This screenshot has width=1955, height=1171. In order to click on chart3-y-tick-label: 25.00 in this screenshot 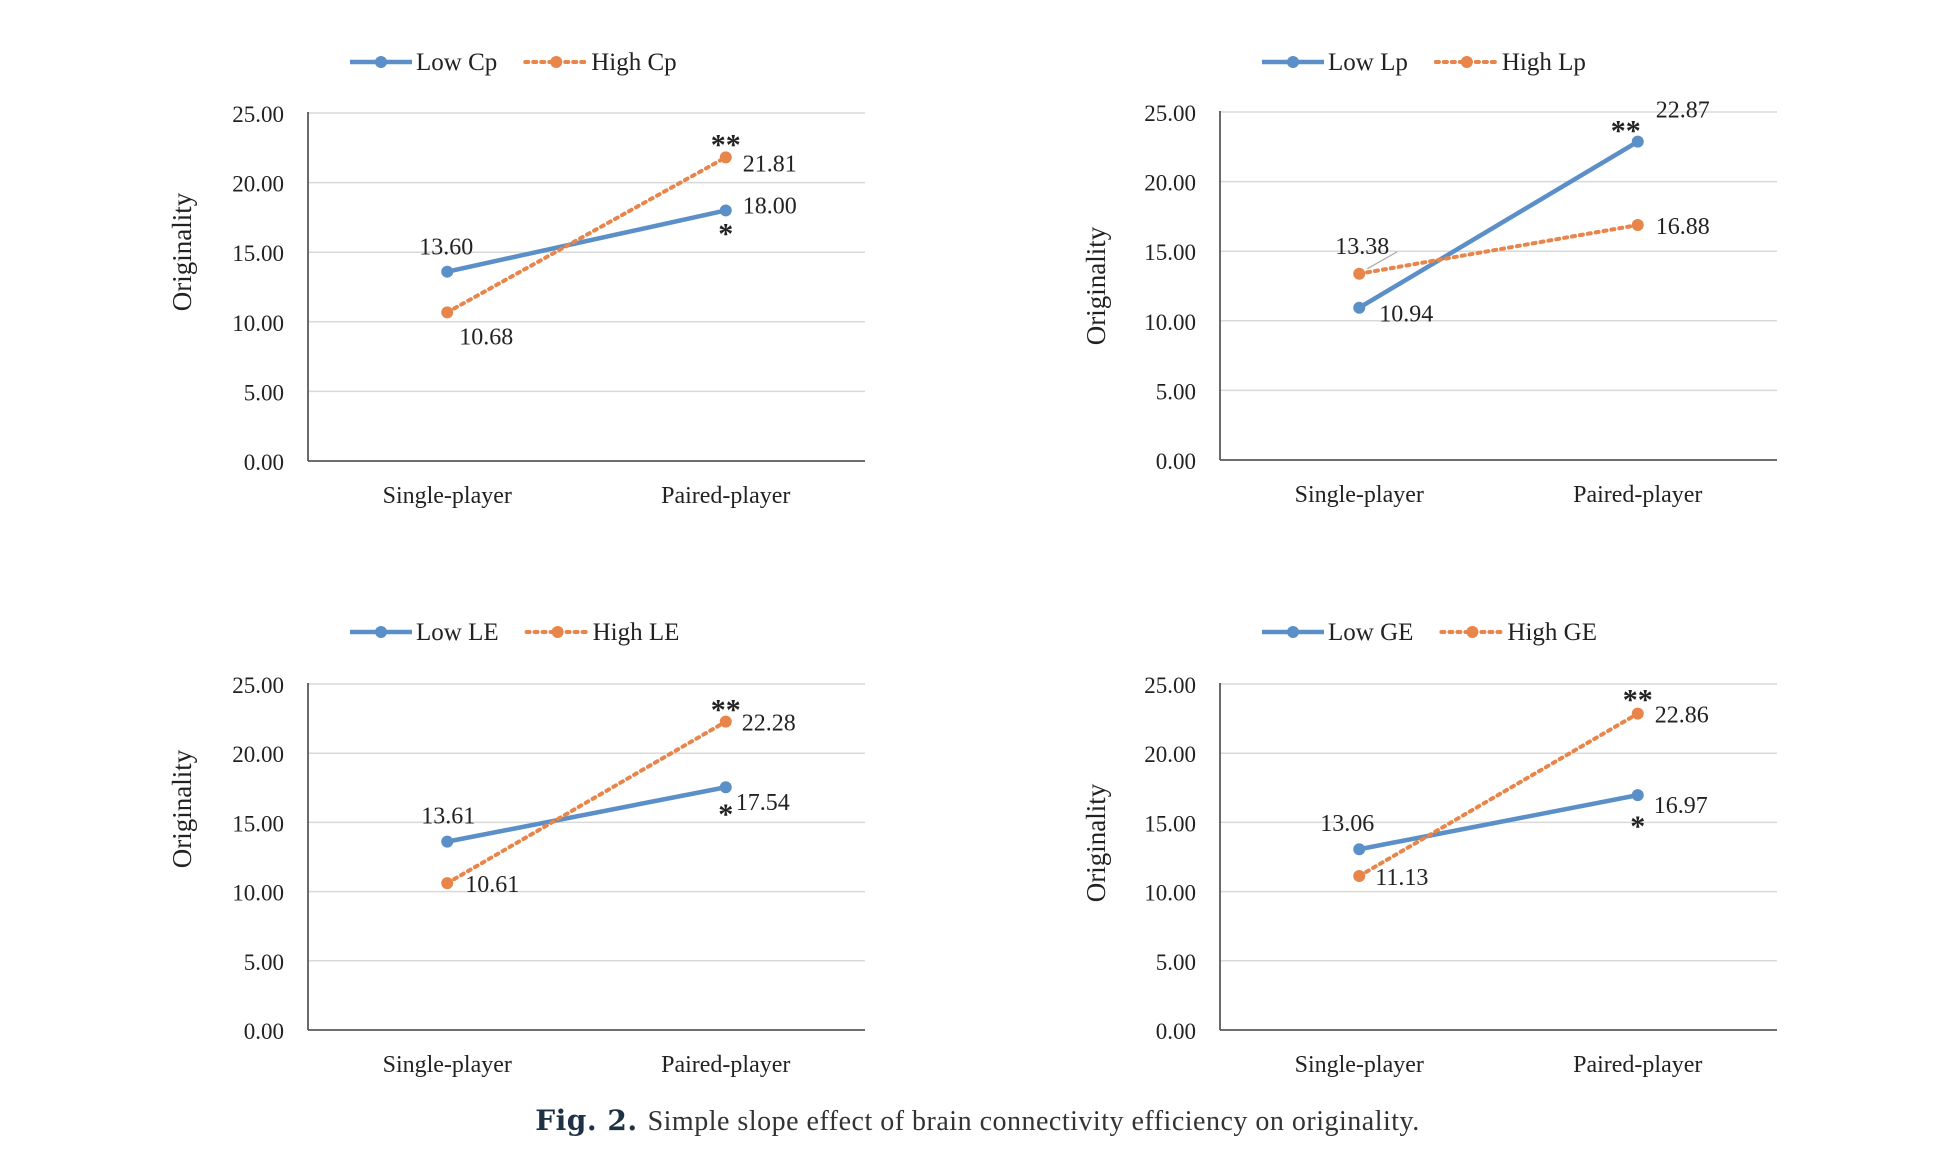, I will do `click(258, 685)`.